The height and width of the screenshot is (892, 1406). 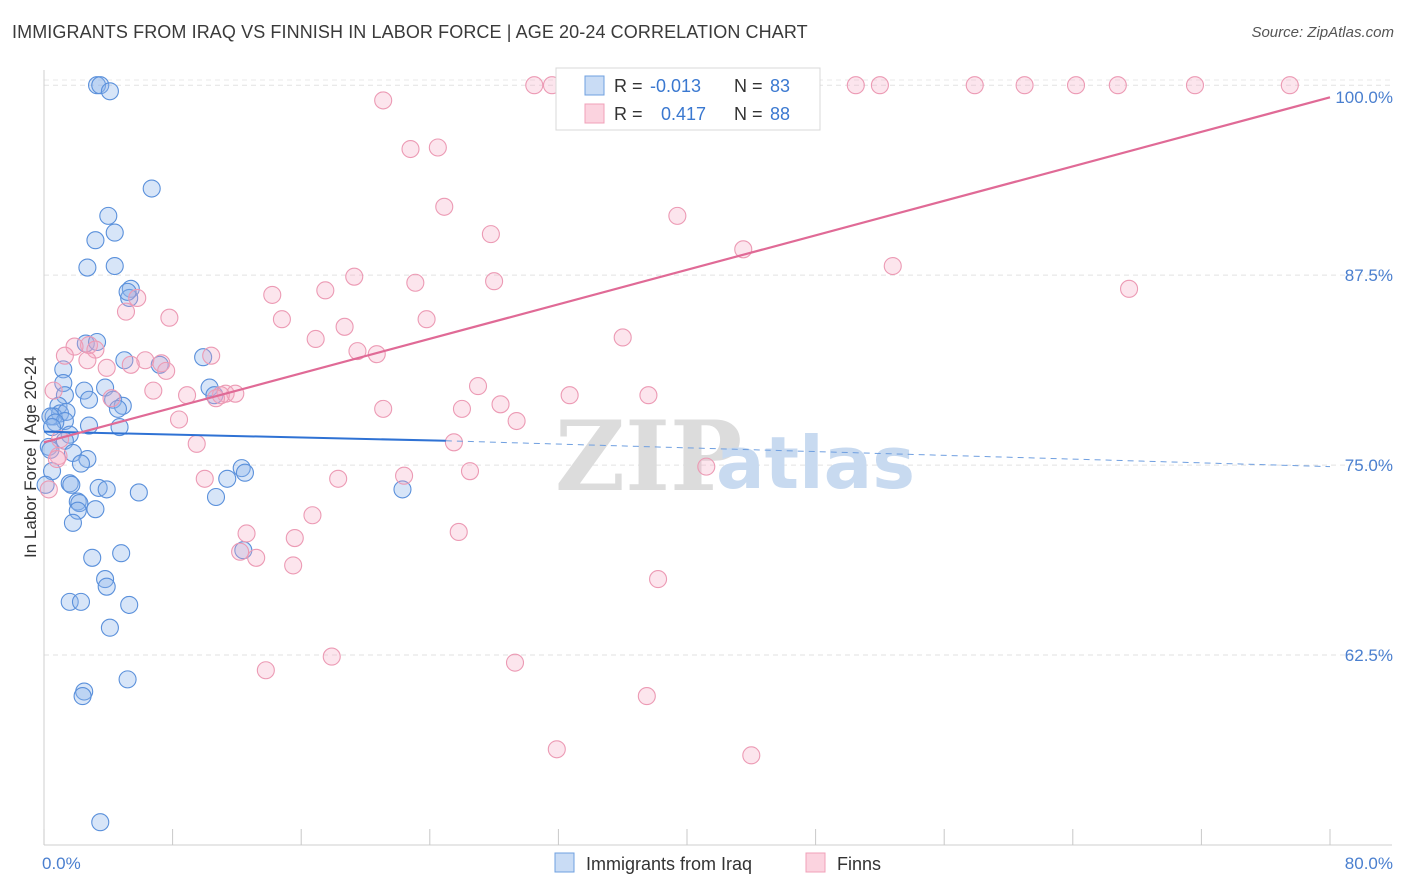 I want to click on legend-n-value-0: 83, so click(x=780, y=86).